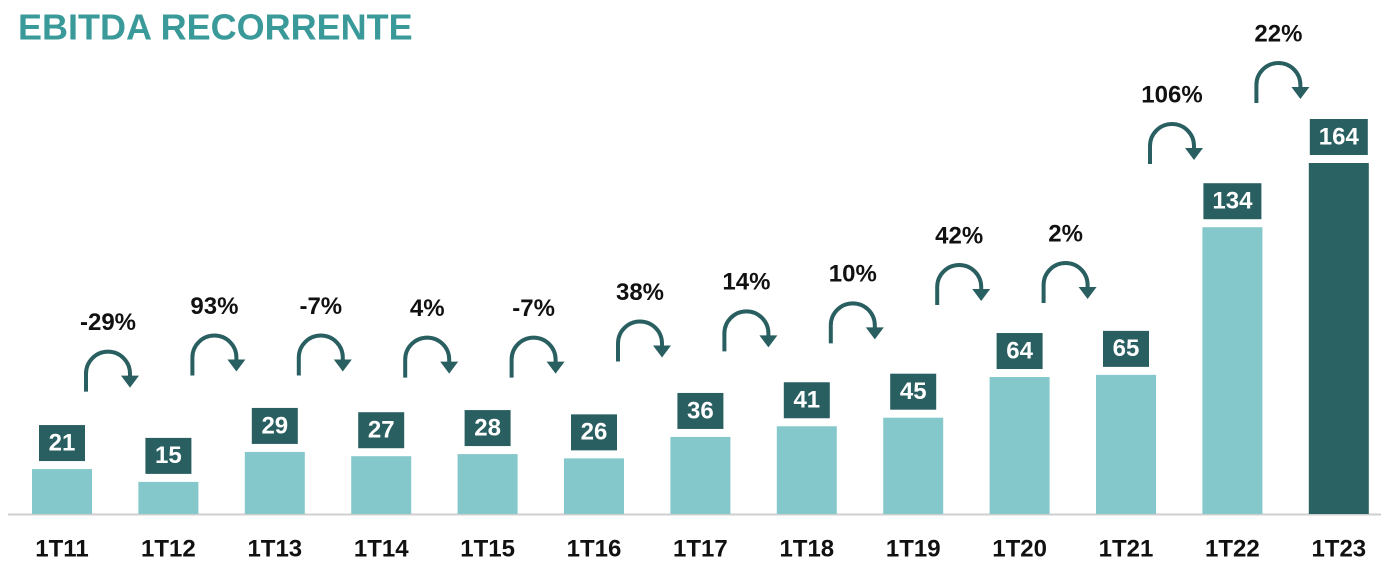 The width and height of the screenshot is (1381, 562). I want to click on x-tick-label: 1T11, so click(61, 548).